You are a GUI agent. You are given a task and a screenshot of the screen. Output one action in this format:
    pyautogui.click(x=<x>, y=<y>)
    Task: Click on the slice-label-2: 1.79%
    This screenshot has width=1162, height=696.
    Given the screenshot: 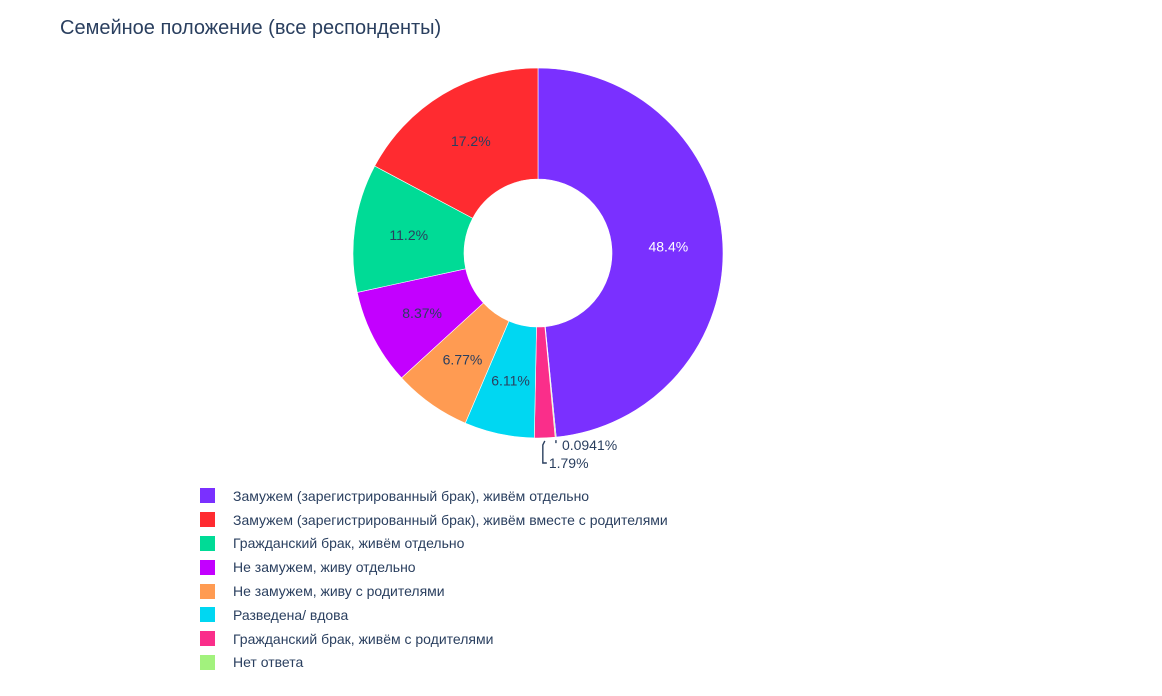 What is the action you would take?
    pyautogui.click(x=569, y=463)
    